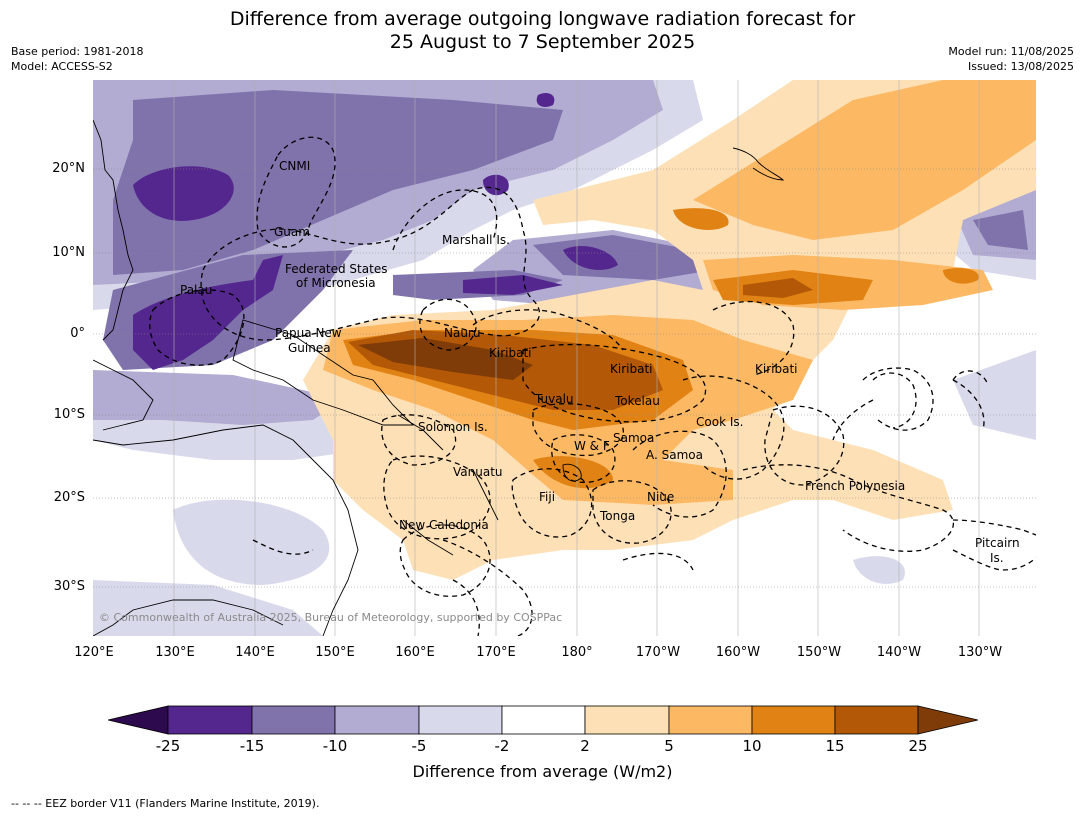  Describe the element at coordinates (68, 168) in the screenshot. I see `y-tick-20n: 20°N` at that location.